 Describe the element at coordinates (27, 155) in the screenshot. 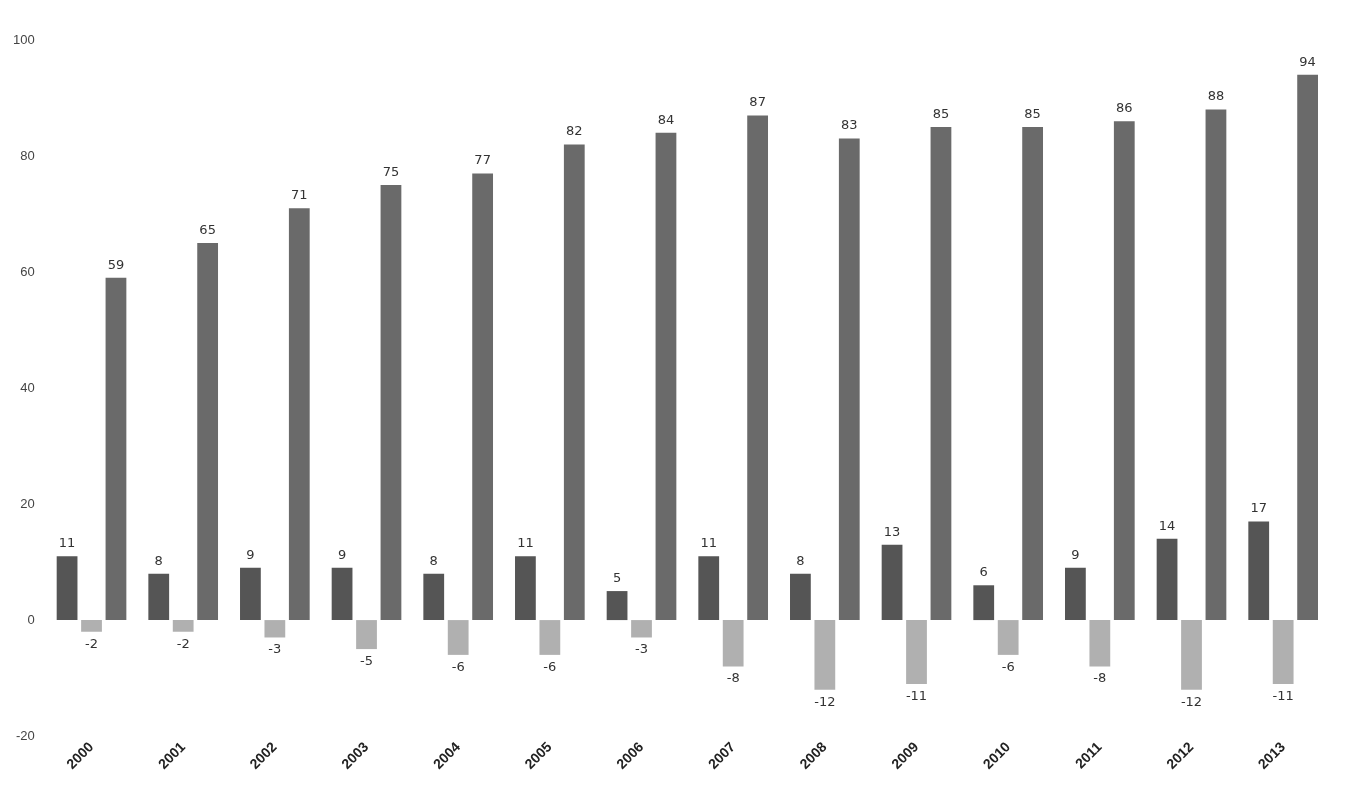

I see `y-tick-label: 80` at that location.